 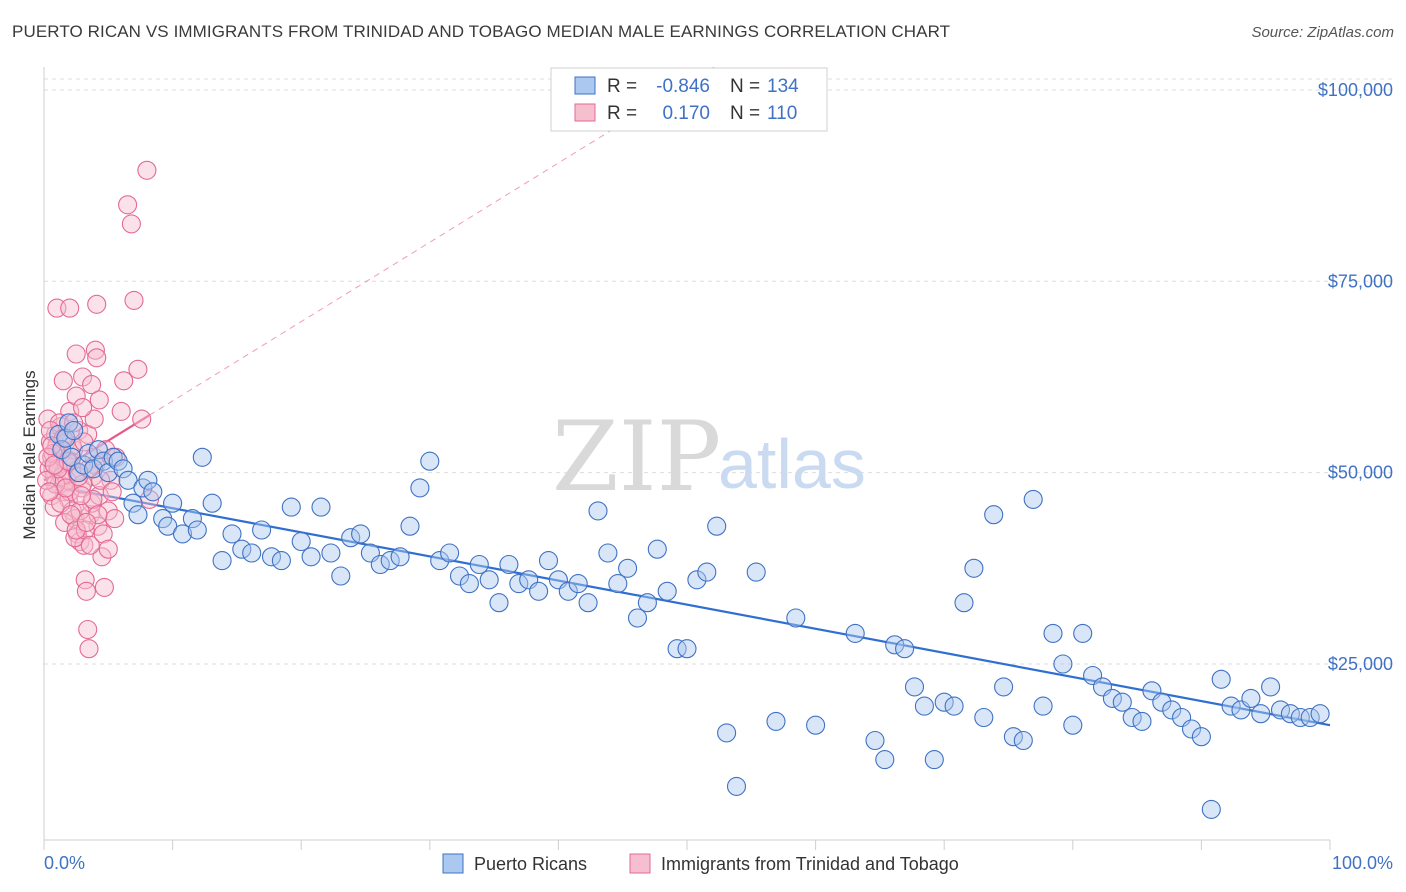 I want to click on watermark-atlas: atlas, so click(x=792, y=464).